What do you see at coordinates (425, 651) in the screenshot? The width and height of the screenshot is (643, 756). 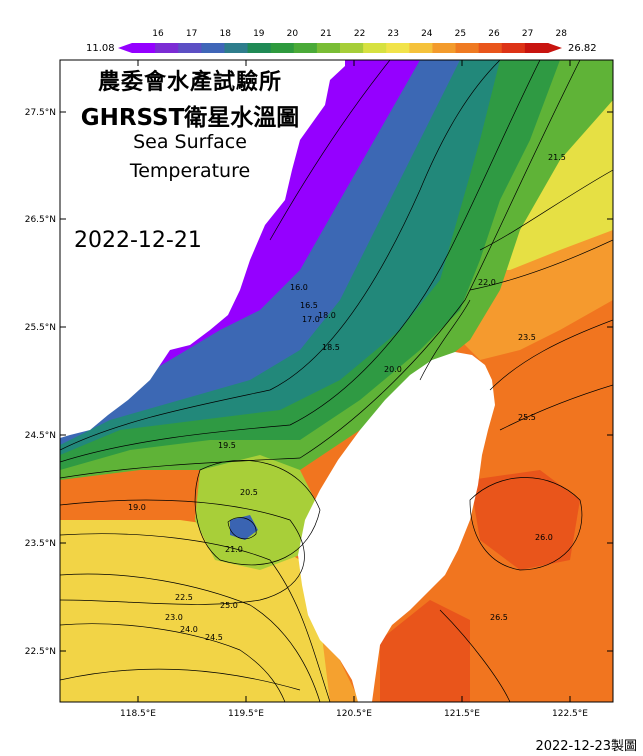 I see `sea-patch-warm-south` at bounding box center [425, 651].